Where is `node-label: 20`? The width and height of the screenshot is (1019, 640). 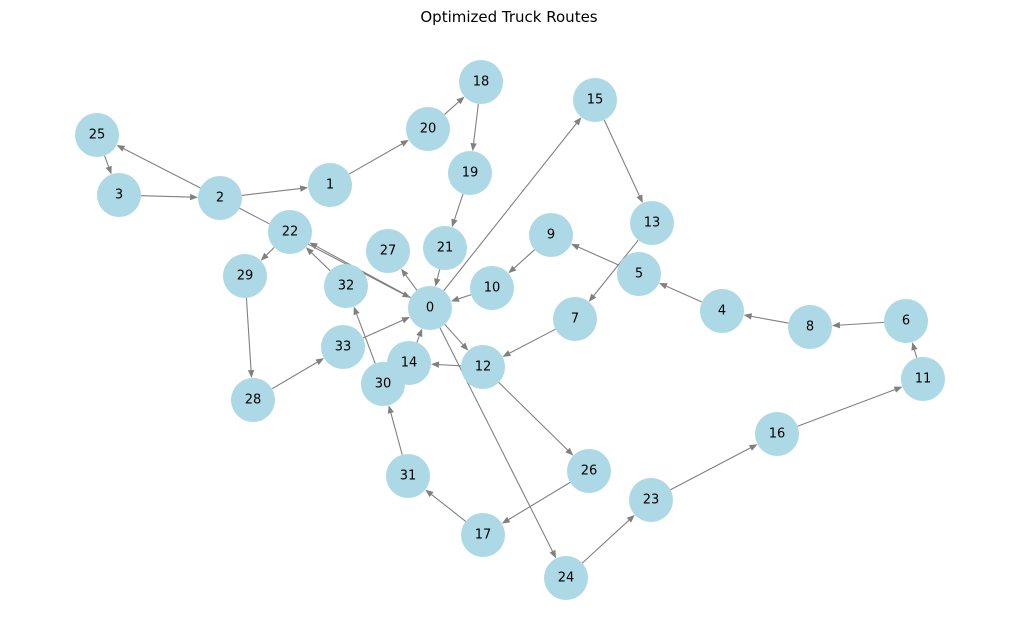
node-label: 20 is located at coordinates (428, 129).